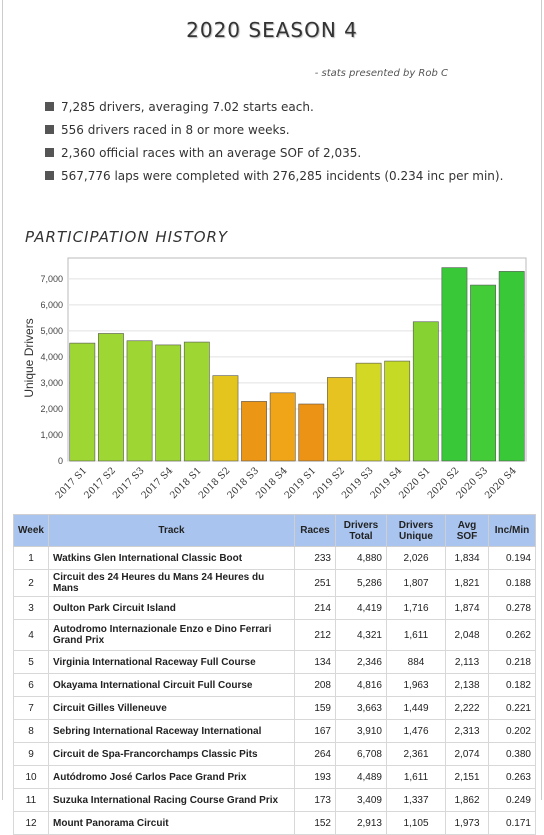  I want to click on inc-min-cell: 0.221, so click(512, 708).